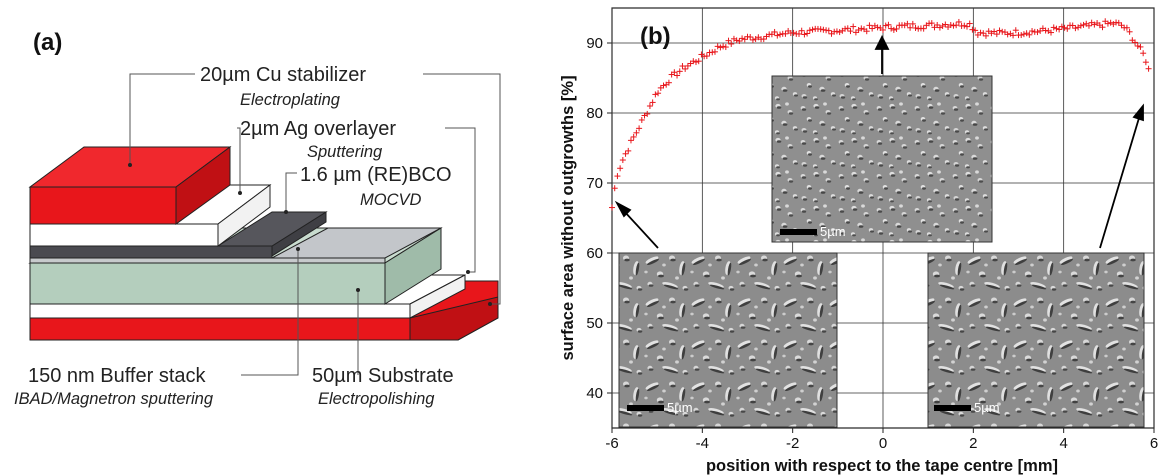  Describe the element at coordinates (728, 340) in the screenshot. I see `sem-inset-left: 5µm` at that location.